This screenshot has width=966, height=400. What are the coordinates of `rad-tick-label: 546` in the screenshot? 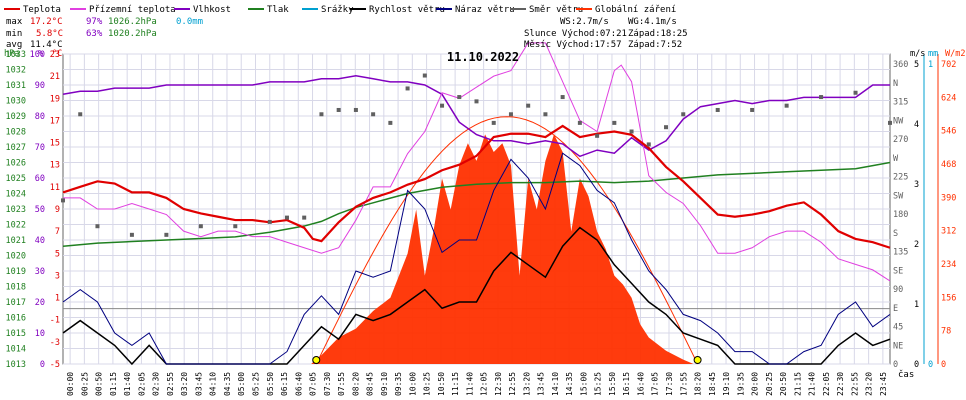 It's located at (948, 132).